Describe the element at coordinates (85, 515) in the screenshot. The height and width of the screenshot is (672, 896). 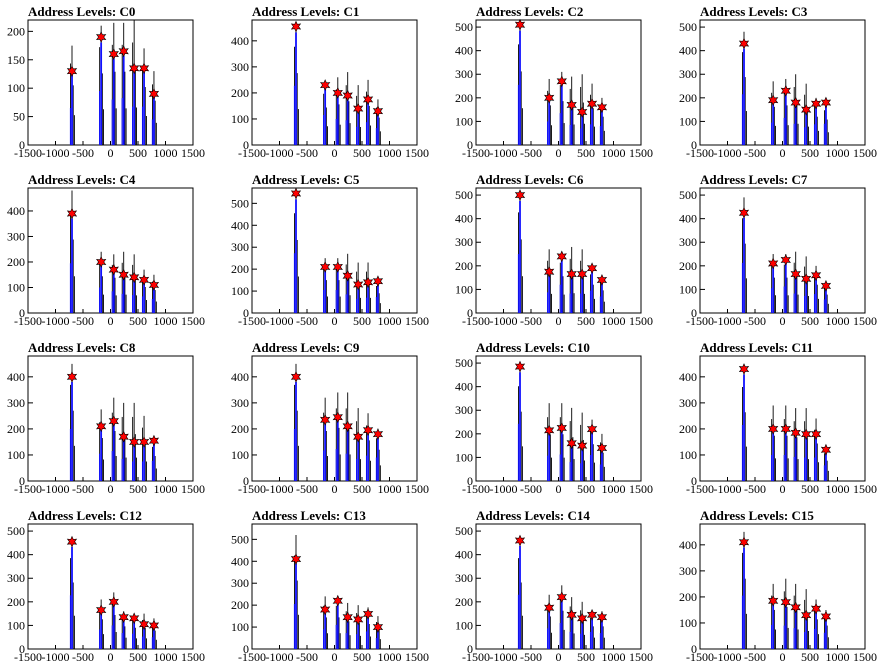
I see `chart-title: Address Levels: C12` at that location.